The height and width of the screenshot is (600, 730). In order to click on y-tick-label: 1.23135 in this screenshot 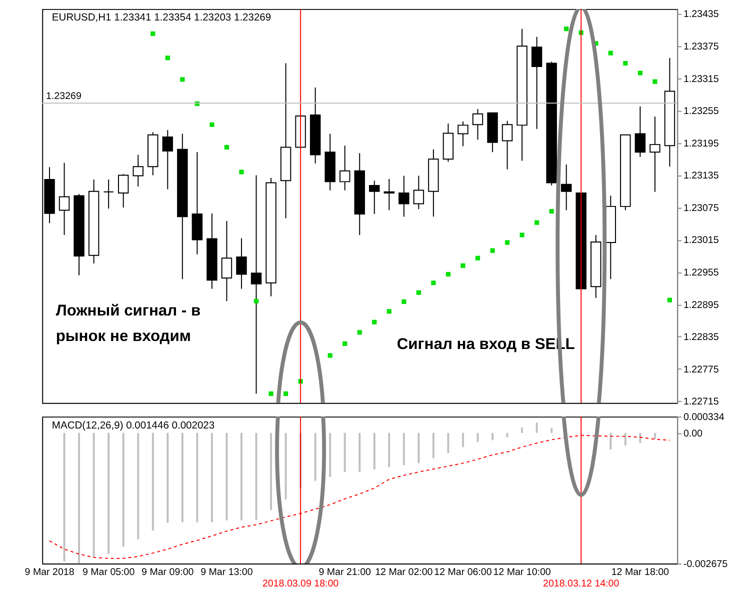, I will do `click(701, 176)`.